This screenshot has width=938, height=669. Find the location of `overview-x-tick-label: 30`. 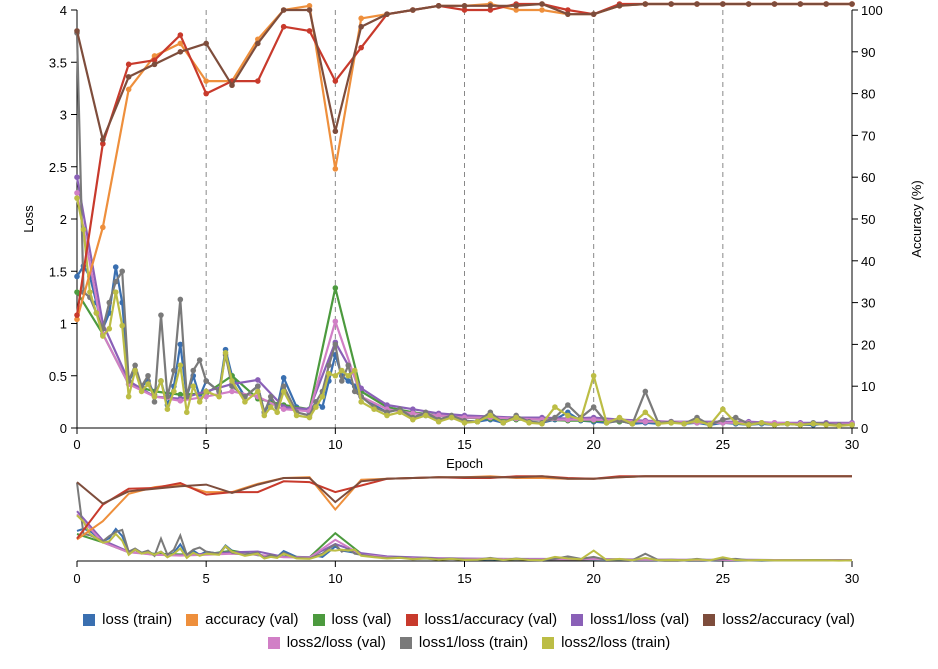

overview-x-tick-label: 30 is located at coordinates (852, 578).